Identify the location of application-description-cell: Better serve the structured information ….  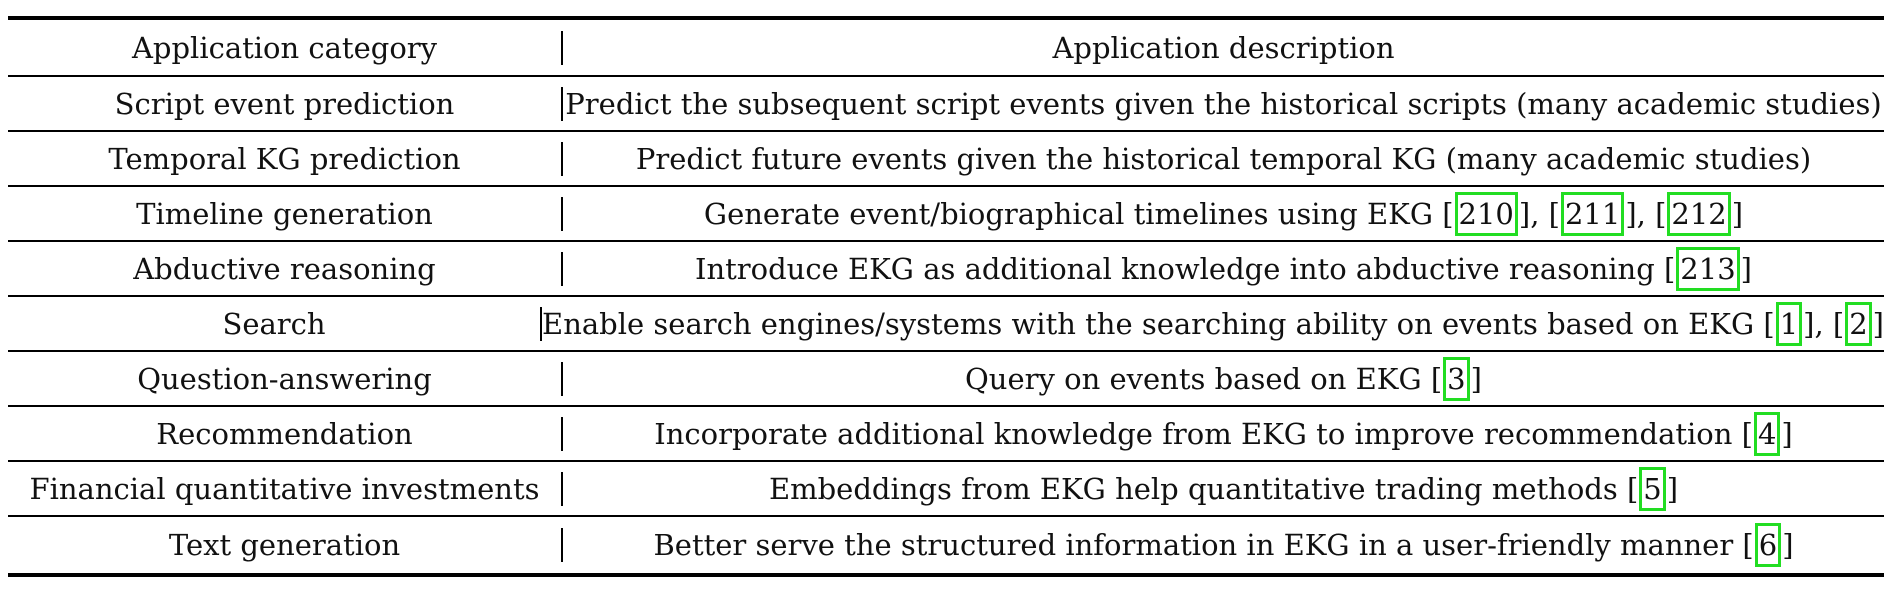
(1223, 545).